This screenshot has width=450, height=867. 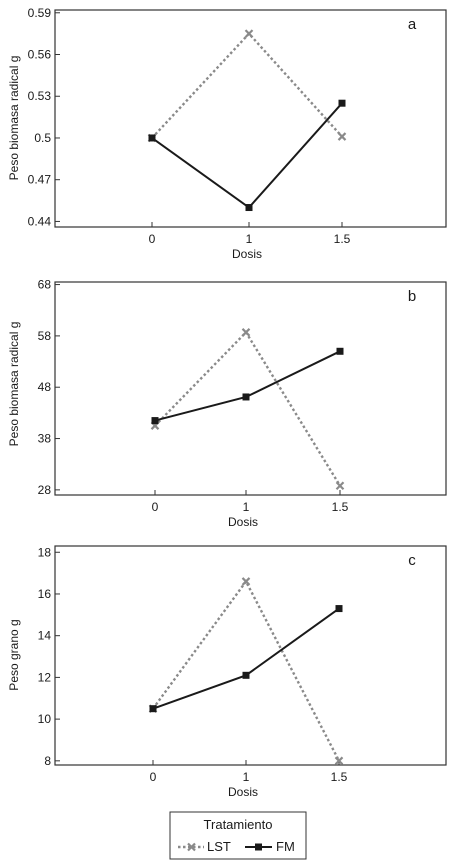 I want to click on legend-marker-fm, so click(x=258, y=847).